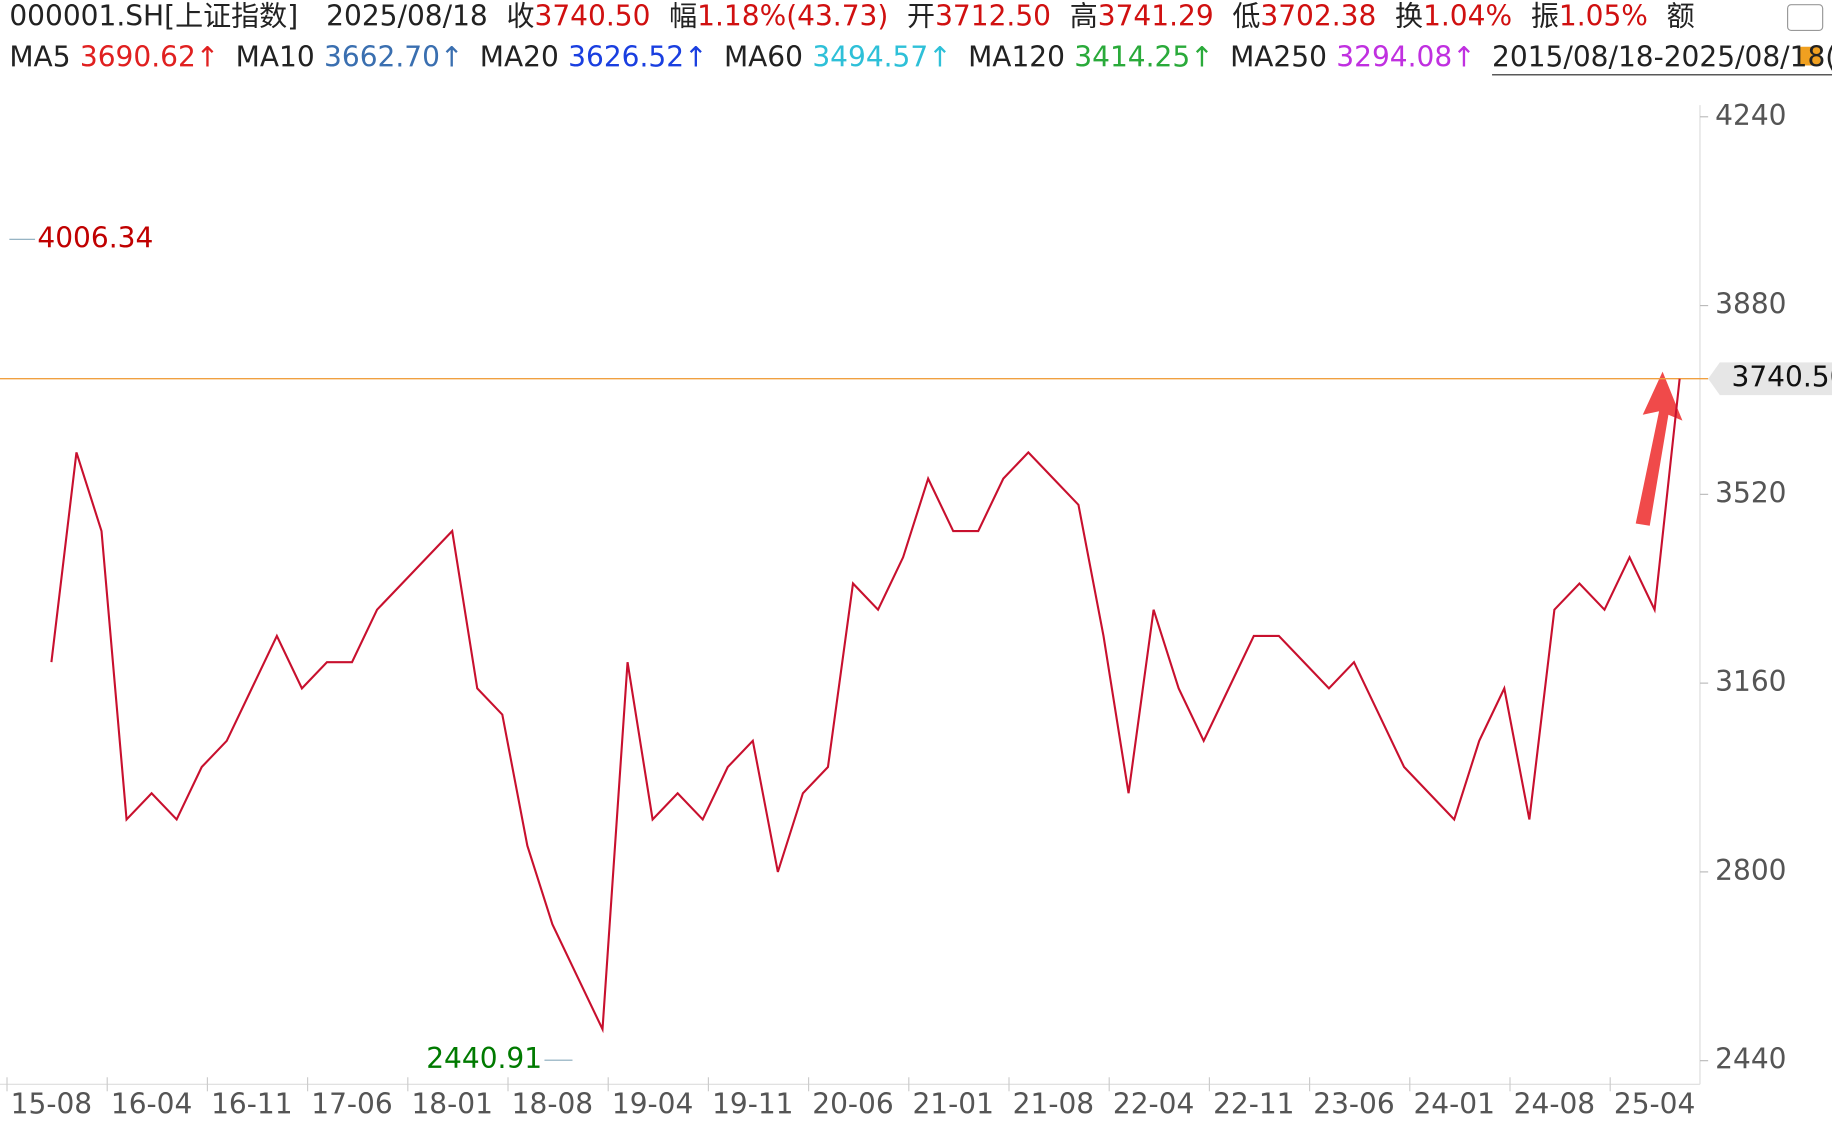 The image size is (1832, 1128). I want to click on quote-value: 3740.50, so click(593, 16).